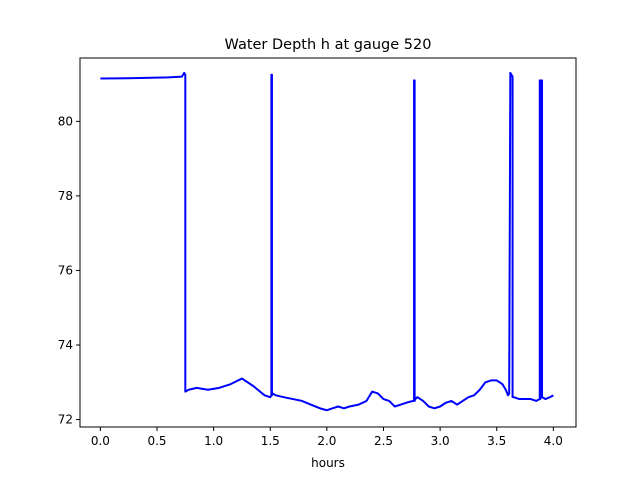 This screenshot has width=640, height=480. I want to click on x-axis: 0.0 0.5 1.0 1.5 2.0 2.5 3.0 3.5 4.0, so click(327, 437).